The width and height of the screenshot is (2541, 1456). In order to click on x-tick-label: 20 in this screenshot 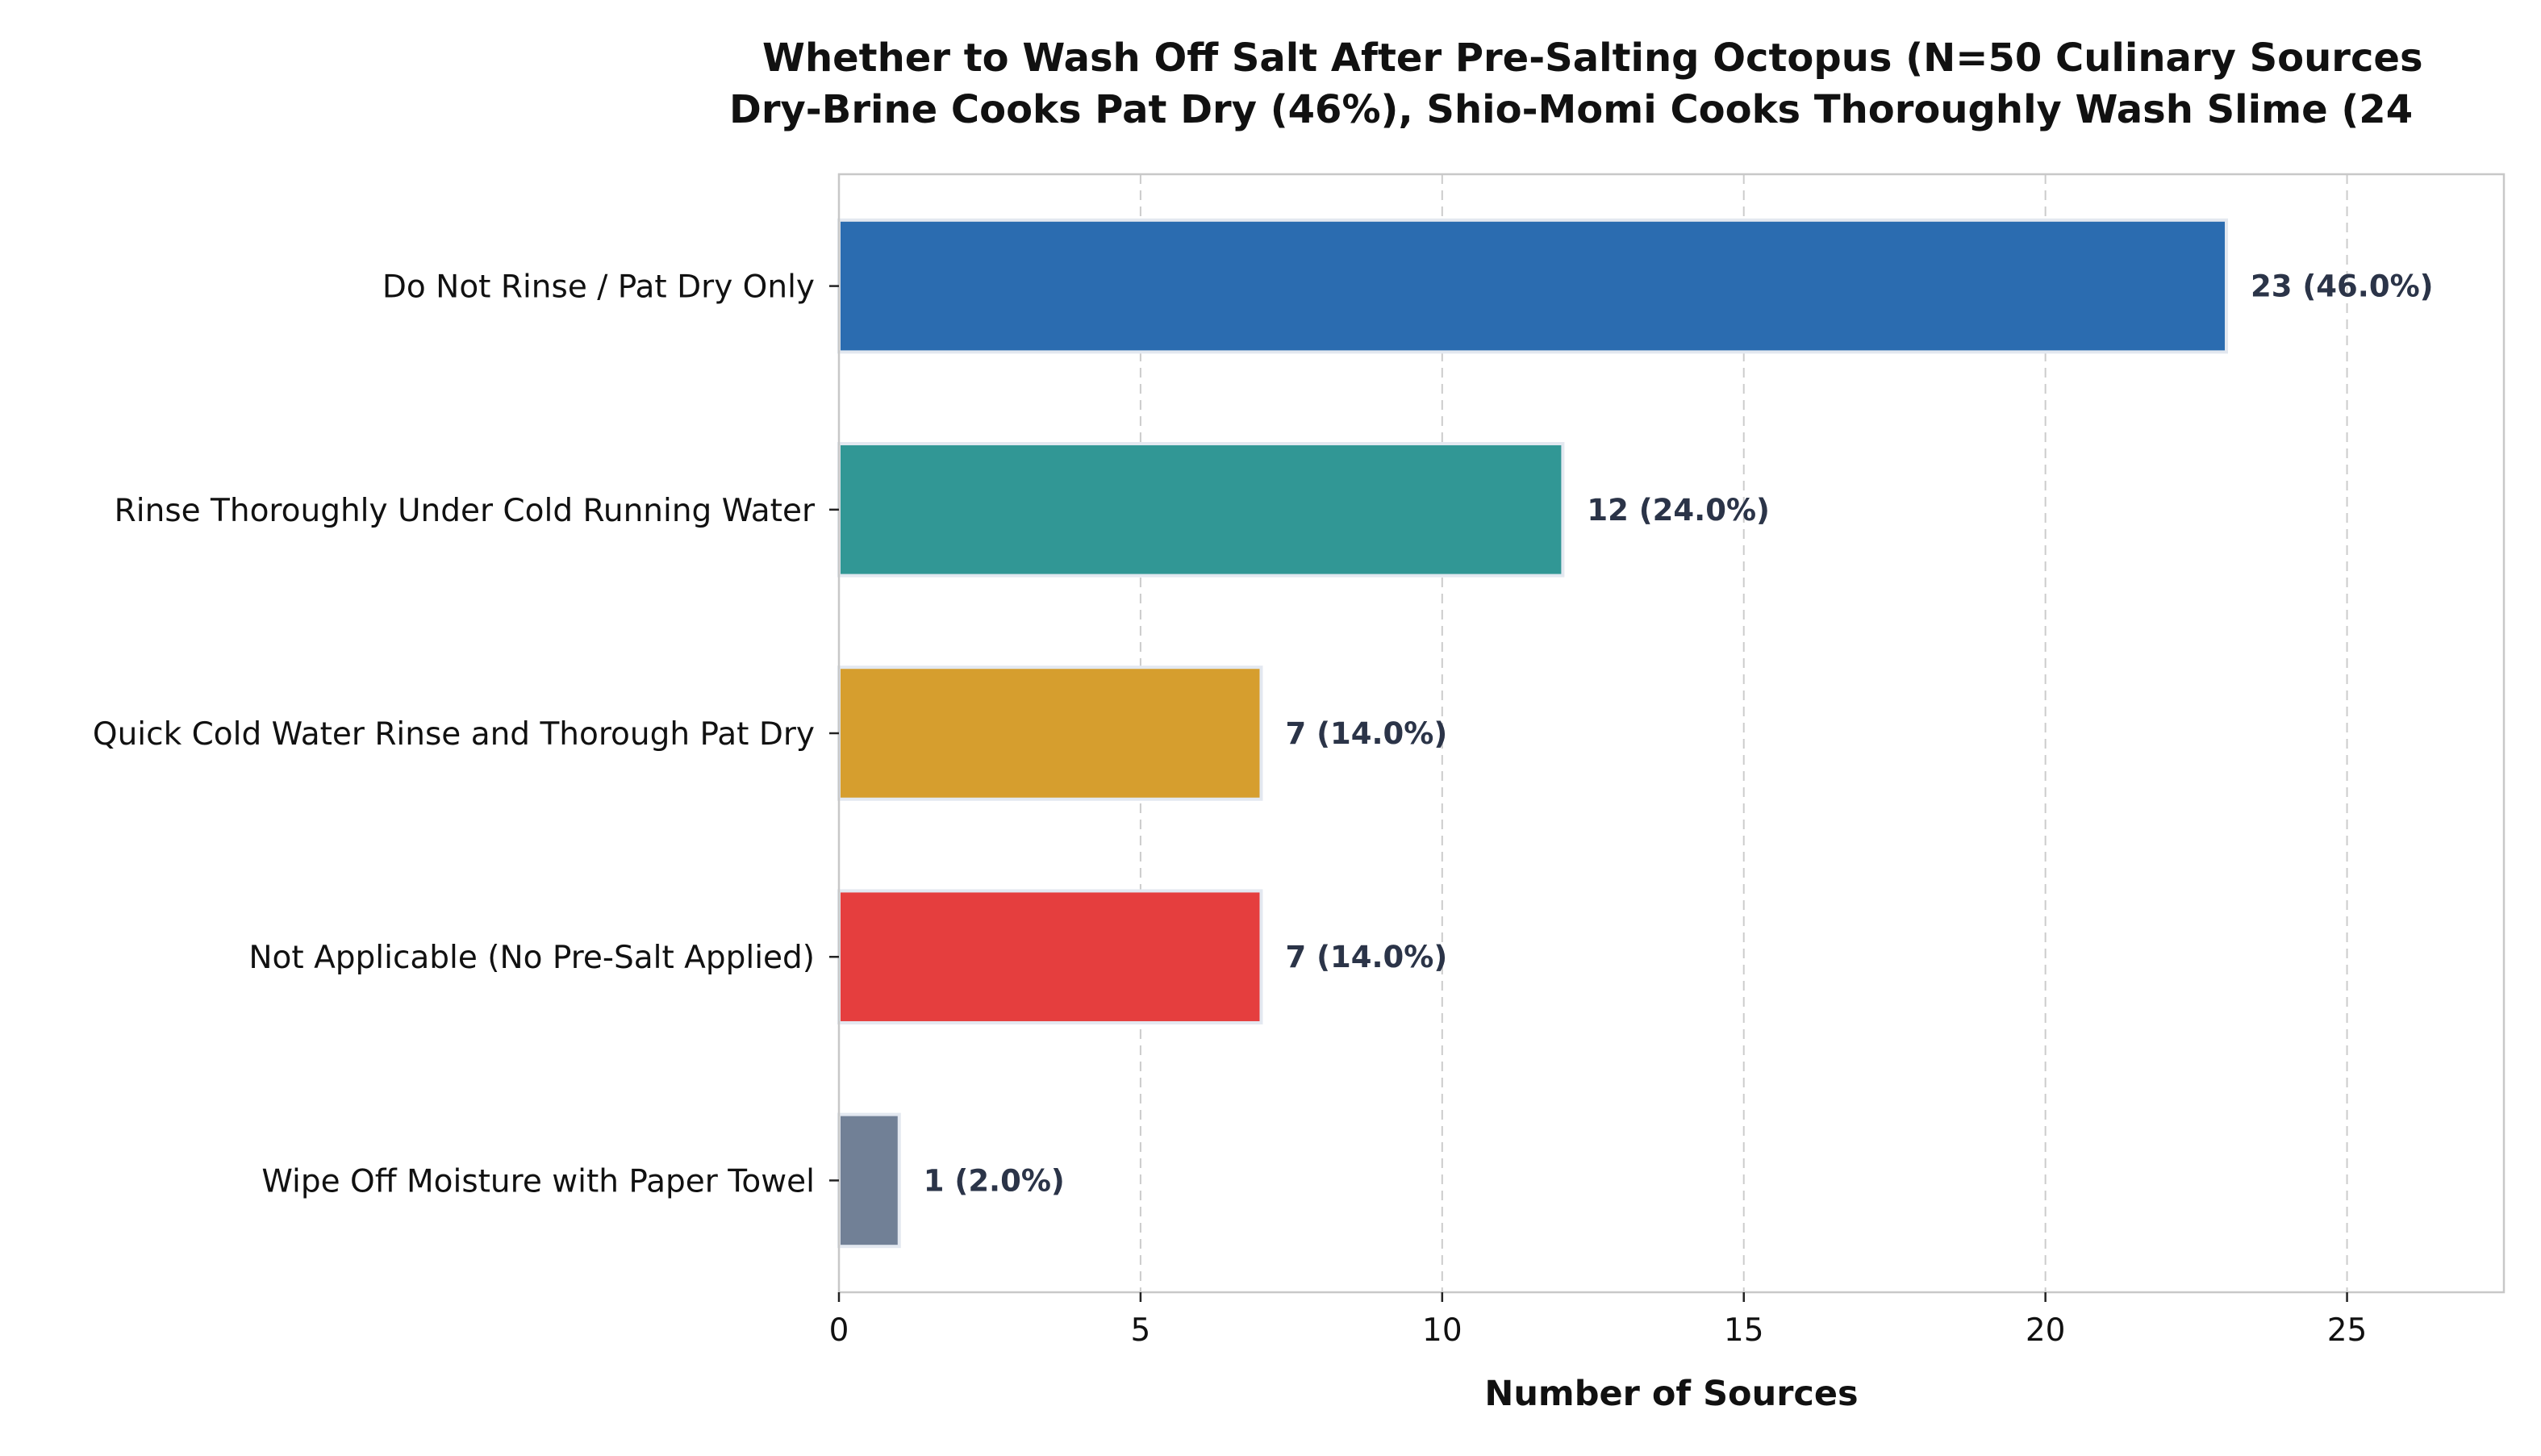, I will do `click(2046, 1331)`.